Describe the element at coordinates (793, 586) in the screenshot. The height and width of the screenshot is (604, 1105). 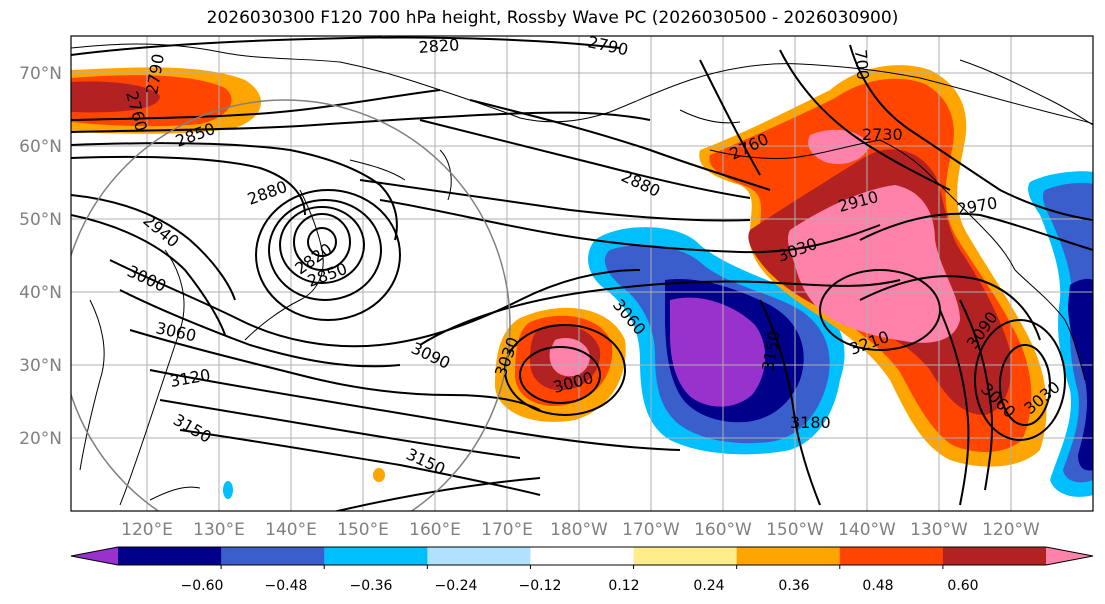
I see `colorbar-tick-label: 0.36` at that location.